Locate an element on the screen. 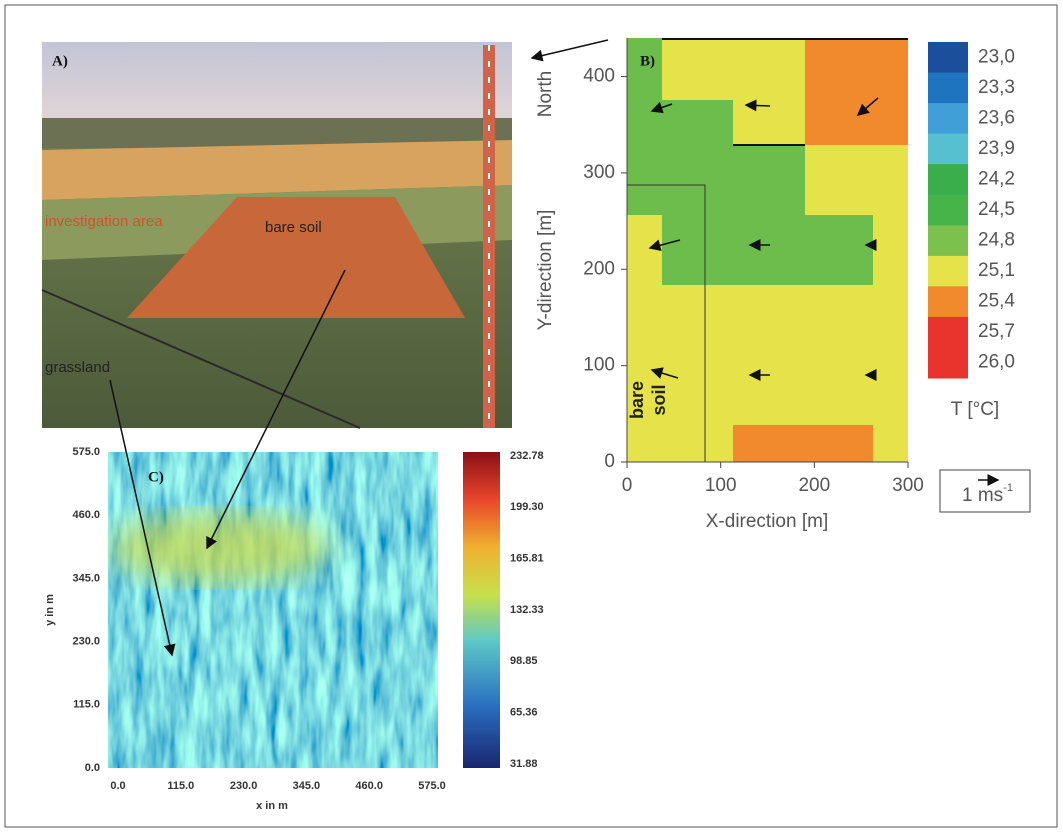 Image resolution: width=1063 pixels, height=838 pixels. x-tick-label: 100 is located at coordinates (721, 485).